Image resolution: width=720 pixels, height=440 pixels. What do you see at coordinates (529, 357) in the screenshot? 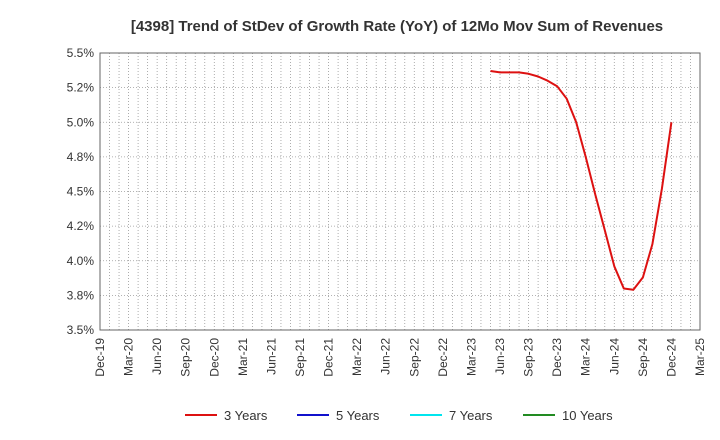
I see `x-tick-label: Sep-23` at bounding box center [529, 357].